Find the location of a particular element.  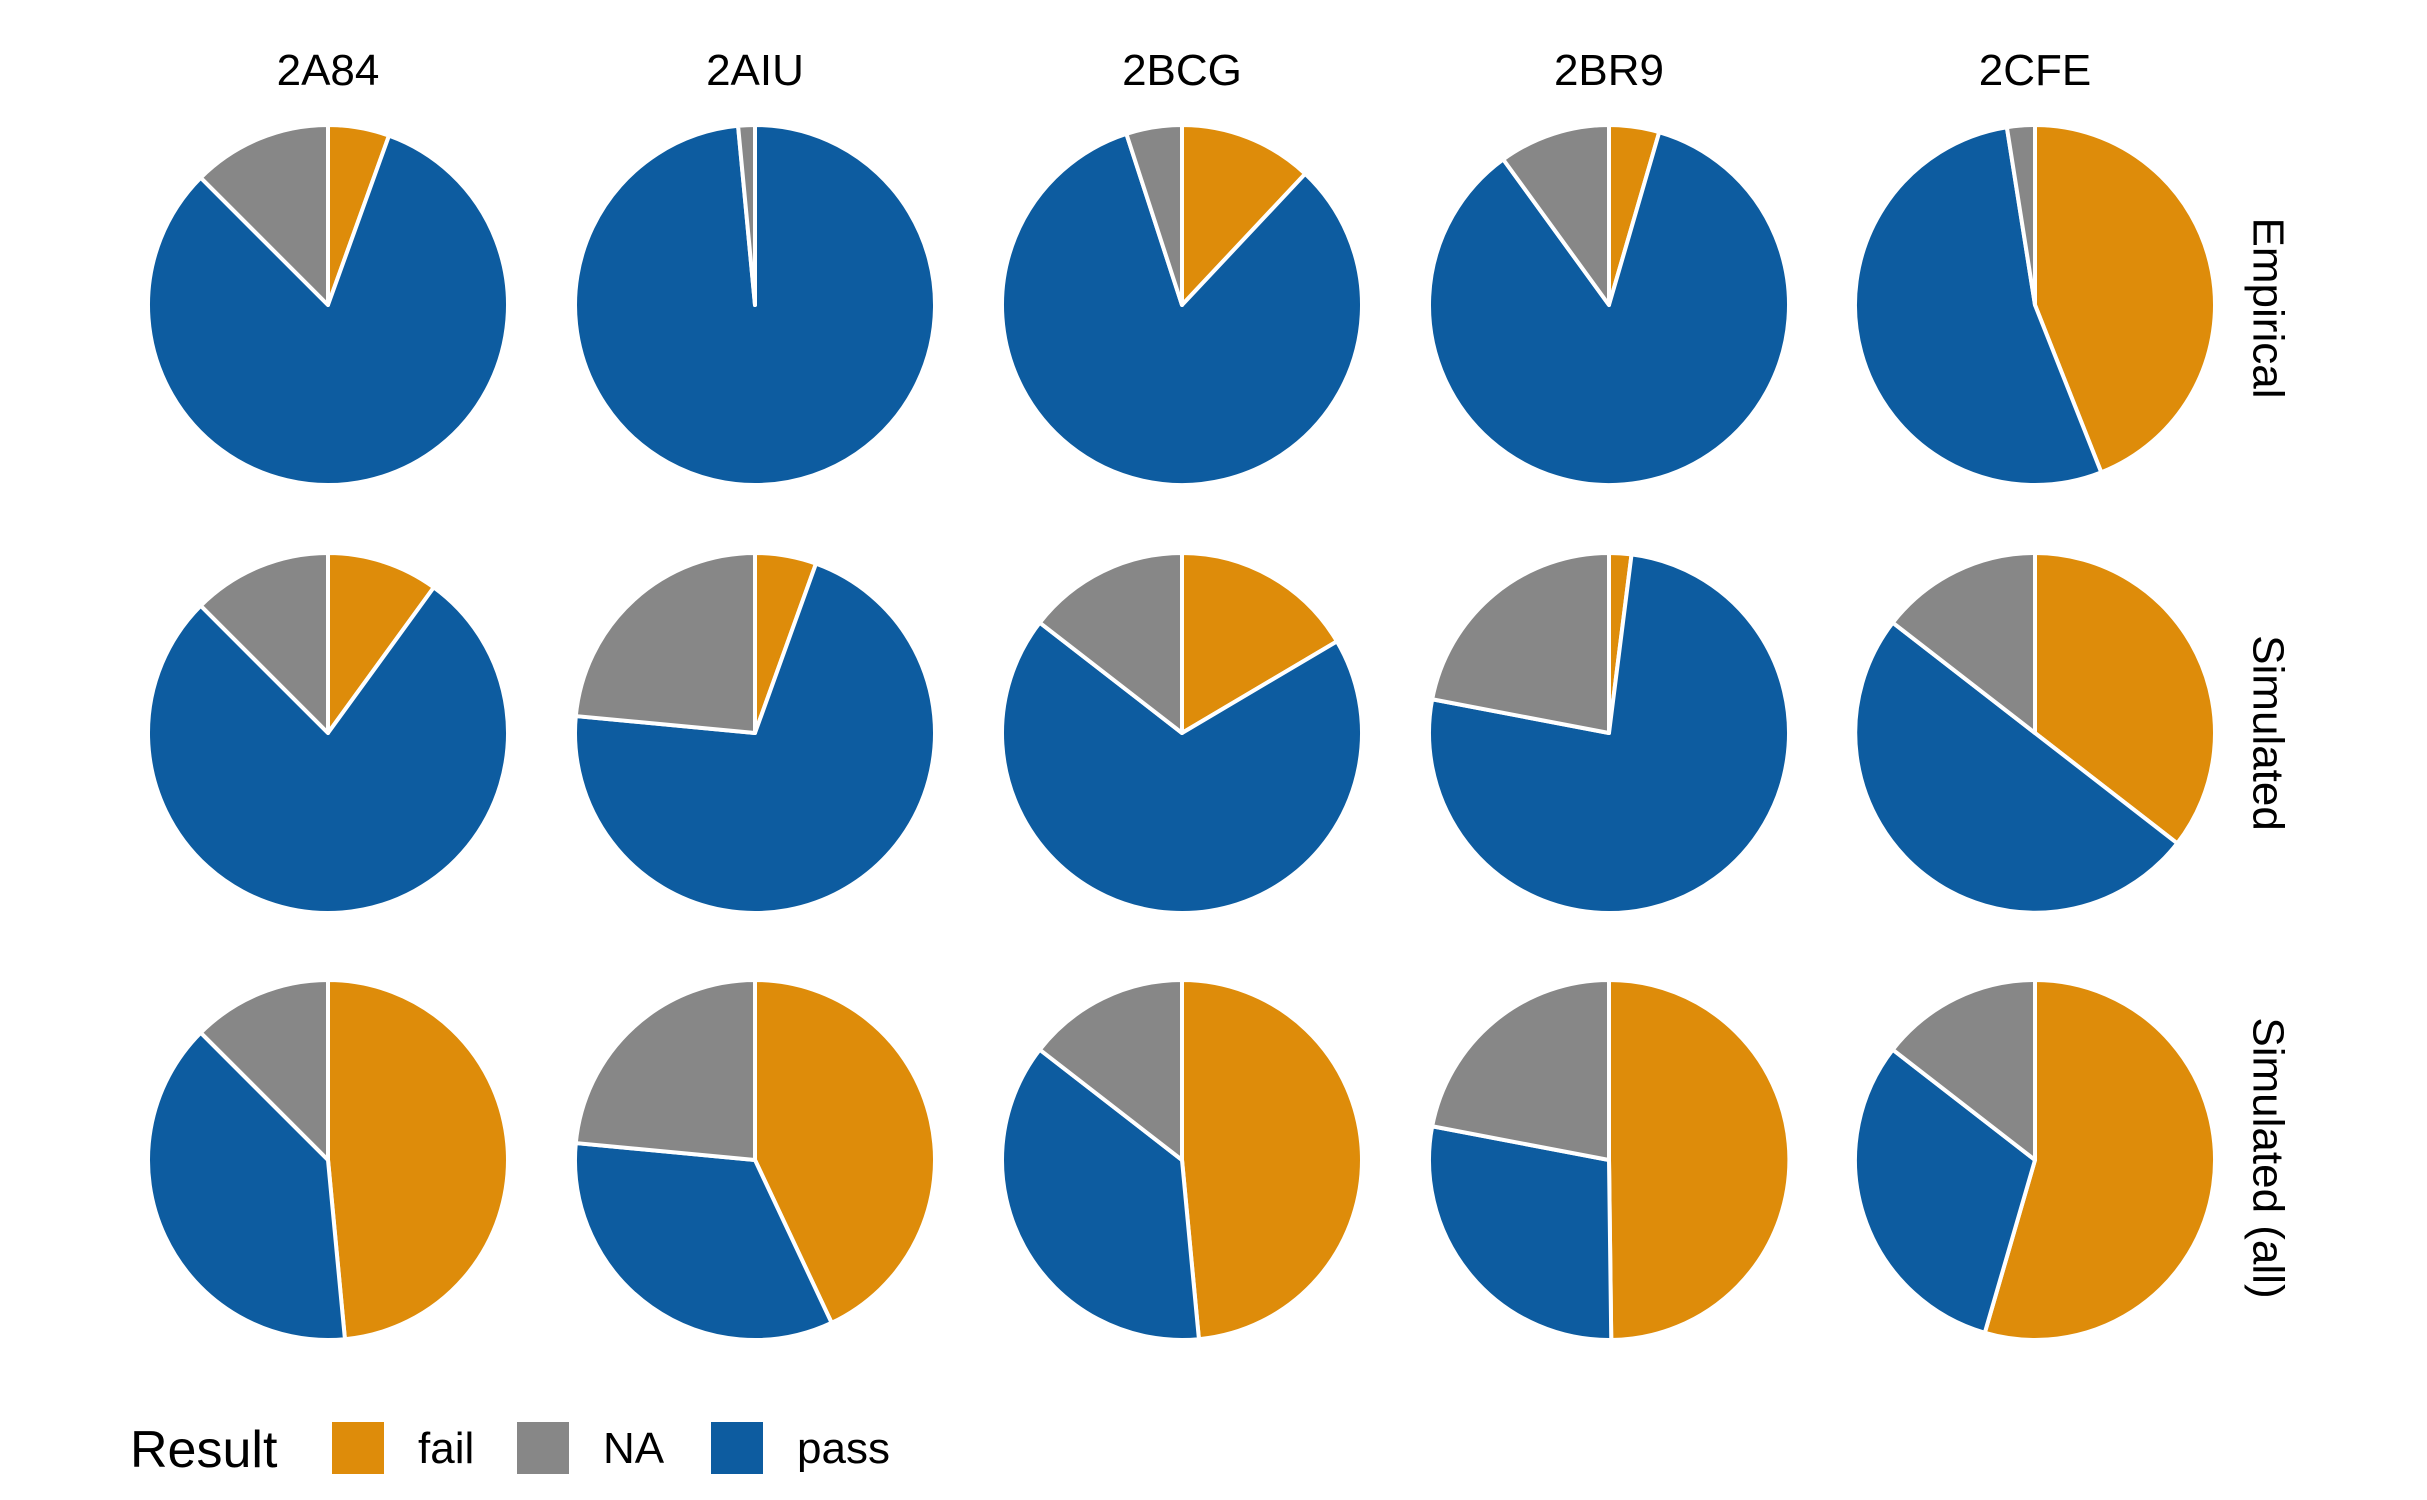

pie-simulated-all-2aiu is located at coordinates (755, 1160).